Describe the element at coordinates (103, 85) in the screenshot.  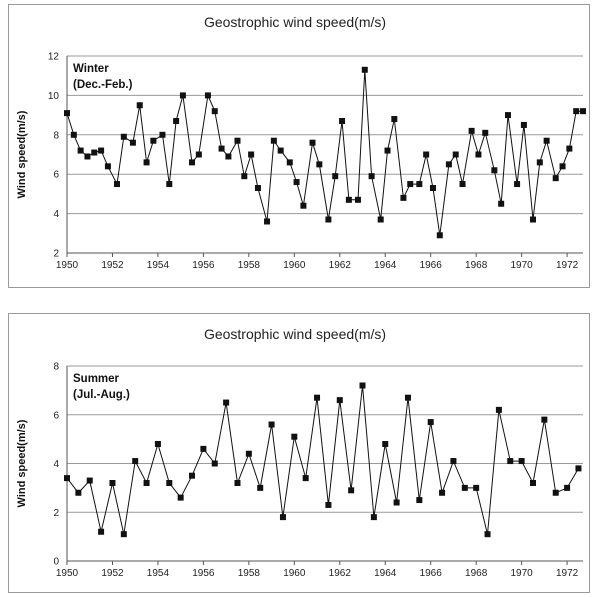
I see `season-months-label: (Dec.-Feb.)` at that location.